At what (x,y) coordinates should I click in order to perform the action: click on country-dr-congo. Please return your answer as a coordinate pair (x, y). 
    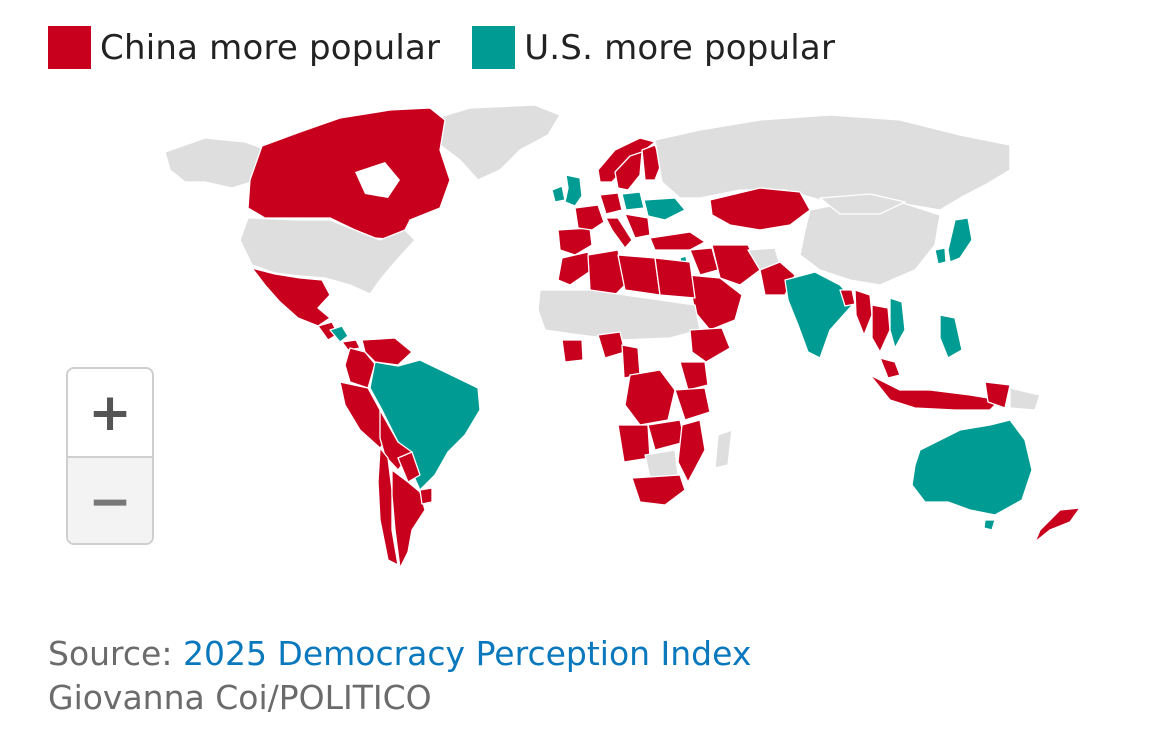
    Looking at the image, I should click on (650, 397).